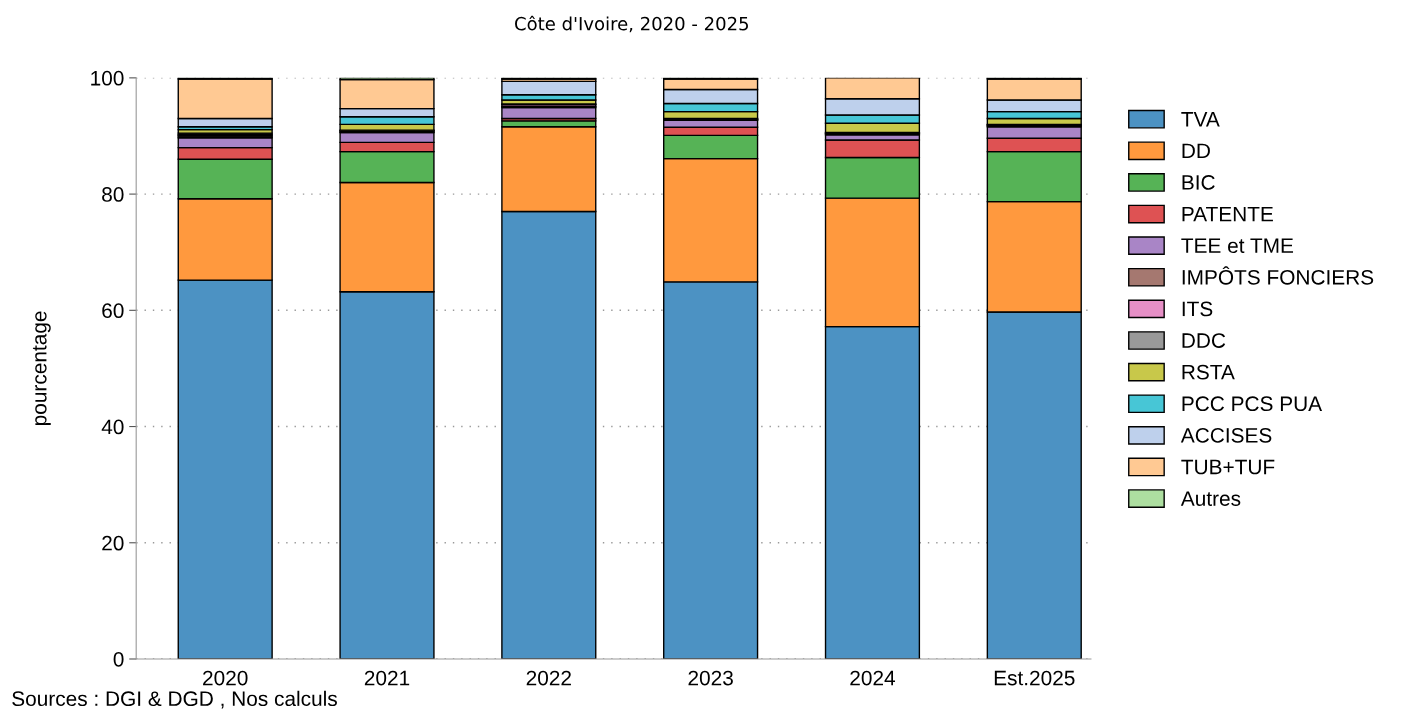 The width and height of the screenshot is (1404, 721). What do you see at coordinates (1208, 372) in the screenshot?
I see `legend-label: RSTA` at bounding box center [1208, 372].